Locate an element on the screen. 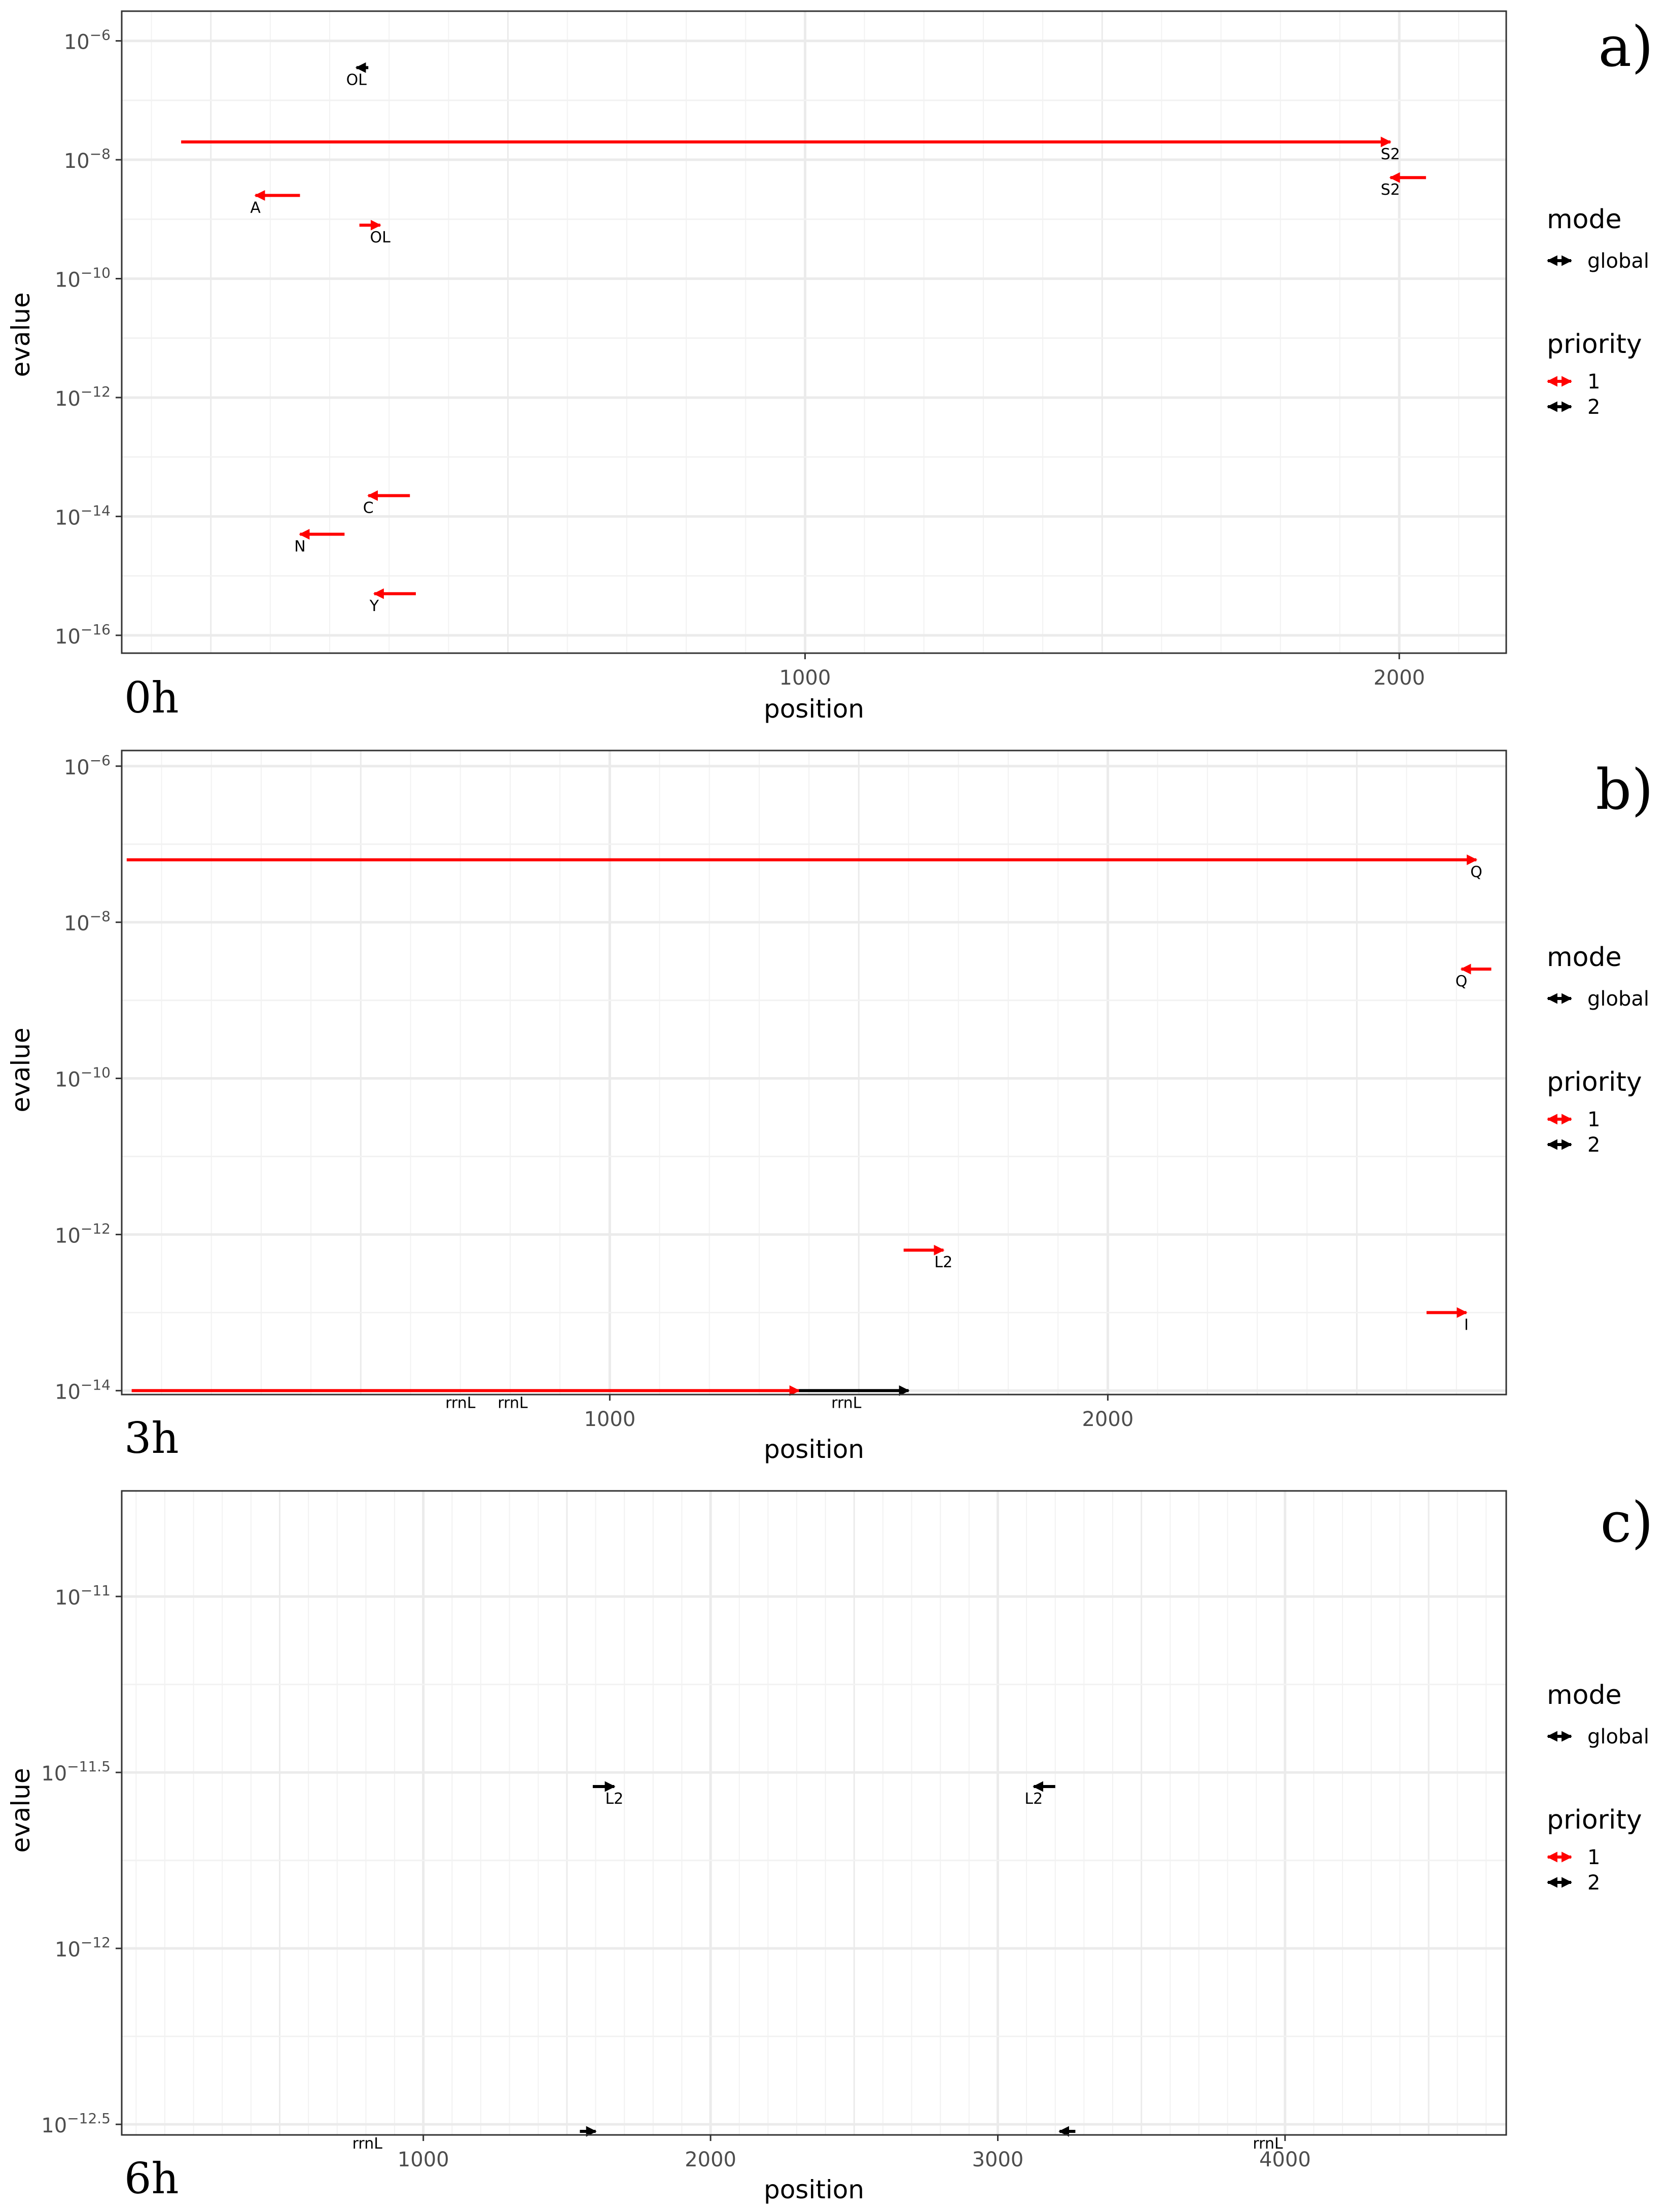 The height and width of the screenshot is (2212, 1668). feature-label: N is located at coordinates (299, 547).